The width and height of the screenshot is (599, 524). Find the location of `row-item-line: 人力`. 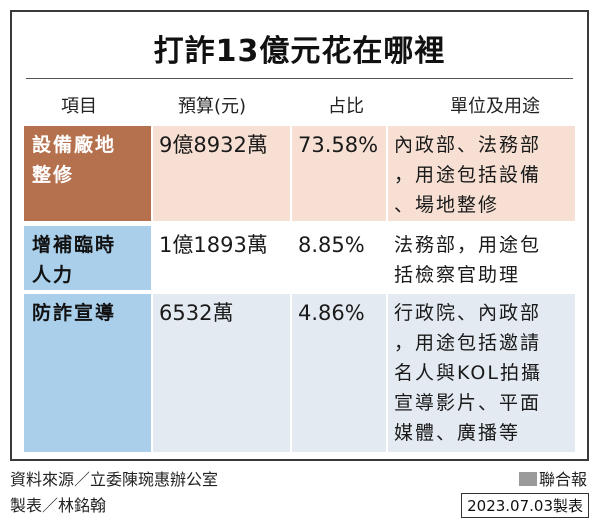

row-item-line: 人力 is located at coordinates (53, 275).